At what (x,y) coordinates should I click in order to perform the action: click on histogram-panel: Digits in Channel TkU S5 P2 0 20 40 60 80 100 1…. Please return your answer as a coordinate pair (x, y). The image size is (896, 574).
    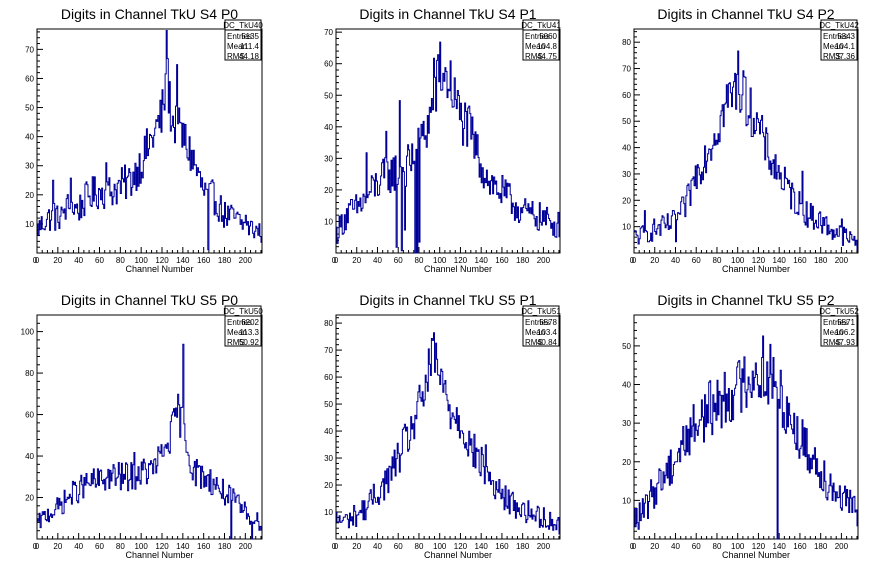
    Looking at the image, I should click on (740, 426).